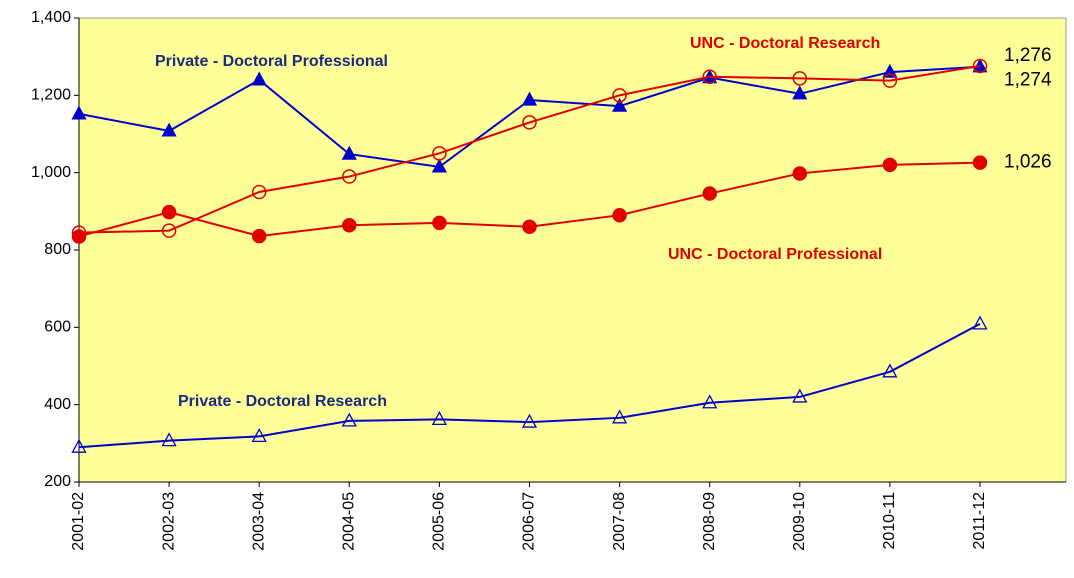 This screenshot has width=1074, height=578. I want to click on series-label: Private - Doctoral Research, so click(282, 401).